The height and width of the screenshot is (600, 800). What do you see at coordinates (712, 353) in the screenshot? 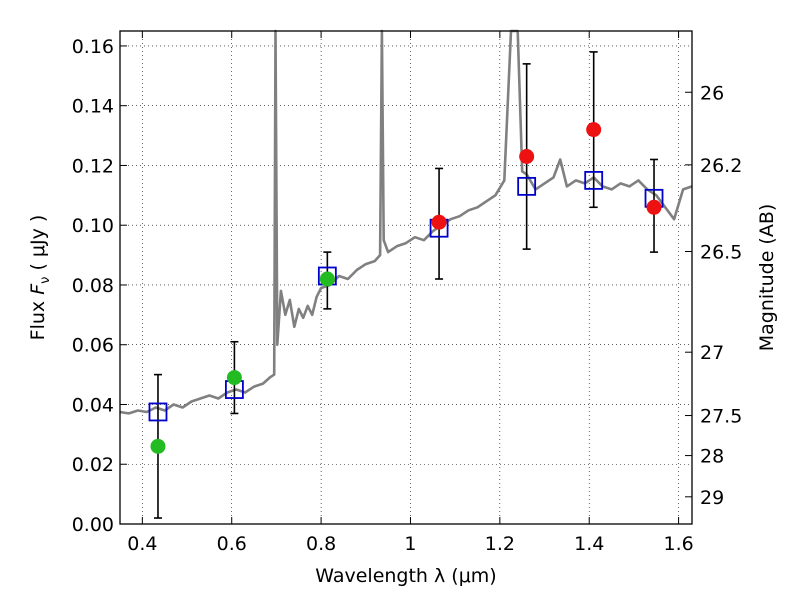
I see `y2-tick-label: 27` at bounding box center [712, 353].